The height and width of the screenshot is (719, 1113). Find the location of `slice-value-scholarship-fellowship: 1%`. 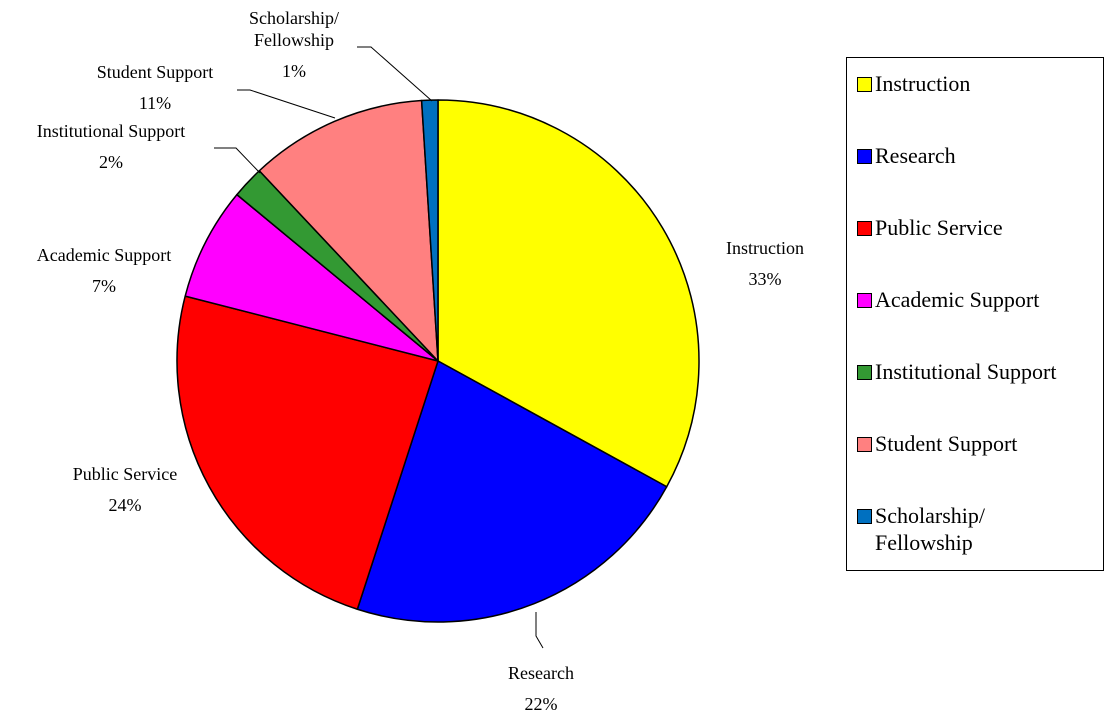

slice-value-scholarship-fellowship: 1% is located at coordinates (294, 71).